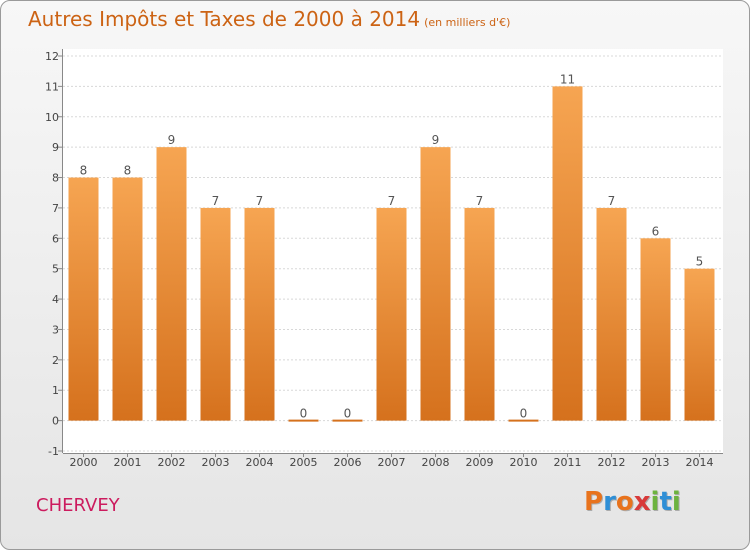  I want to click on y-tick-label: 1, so click(55, 390).